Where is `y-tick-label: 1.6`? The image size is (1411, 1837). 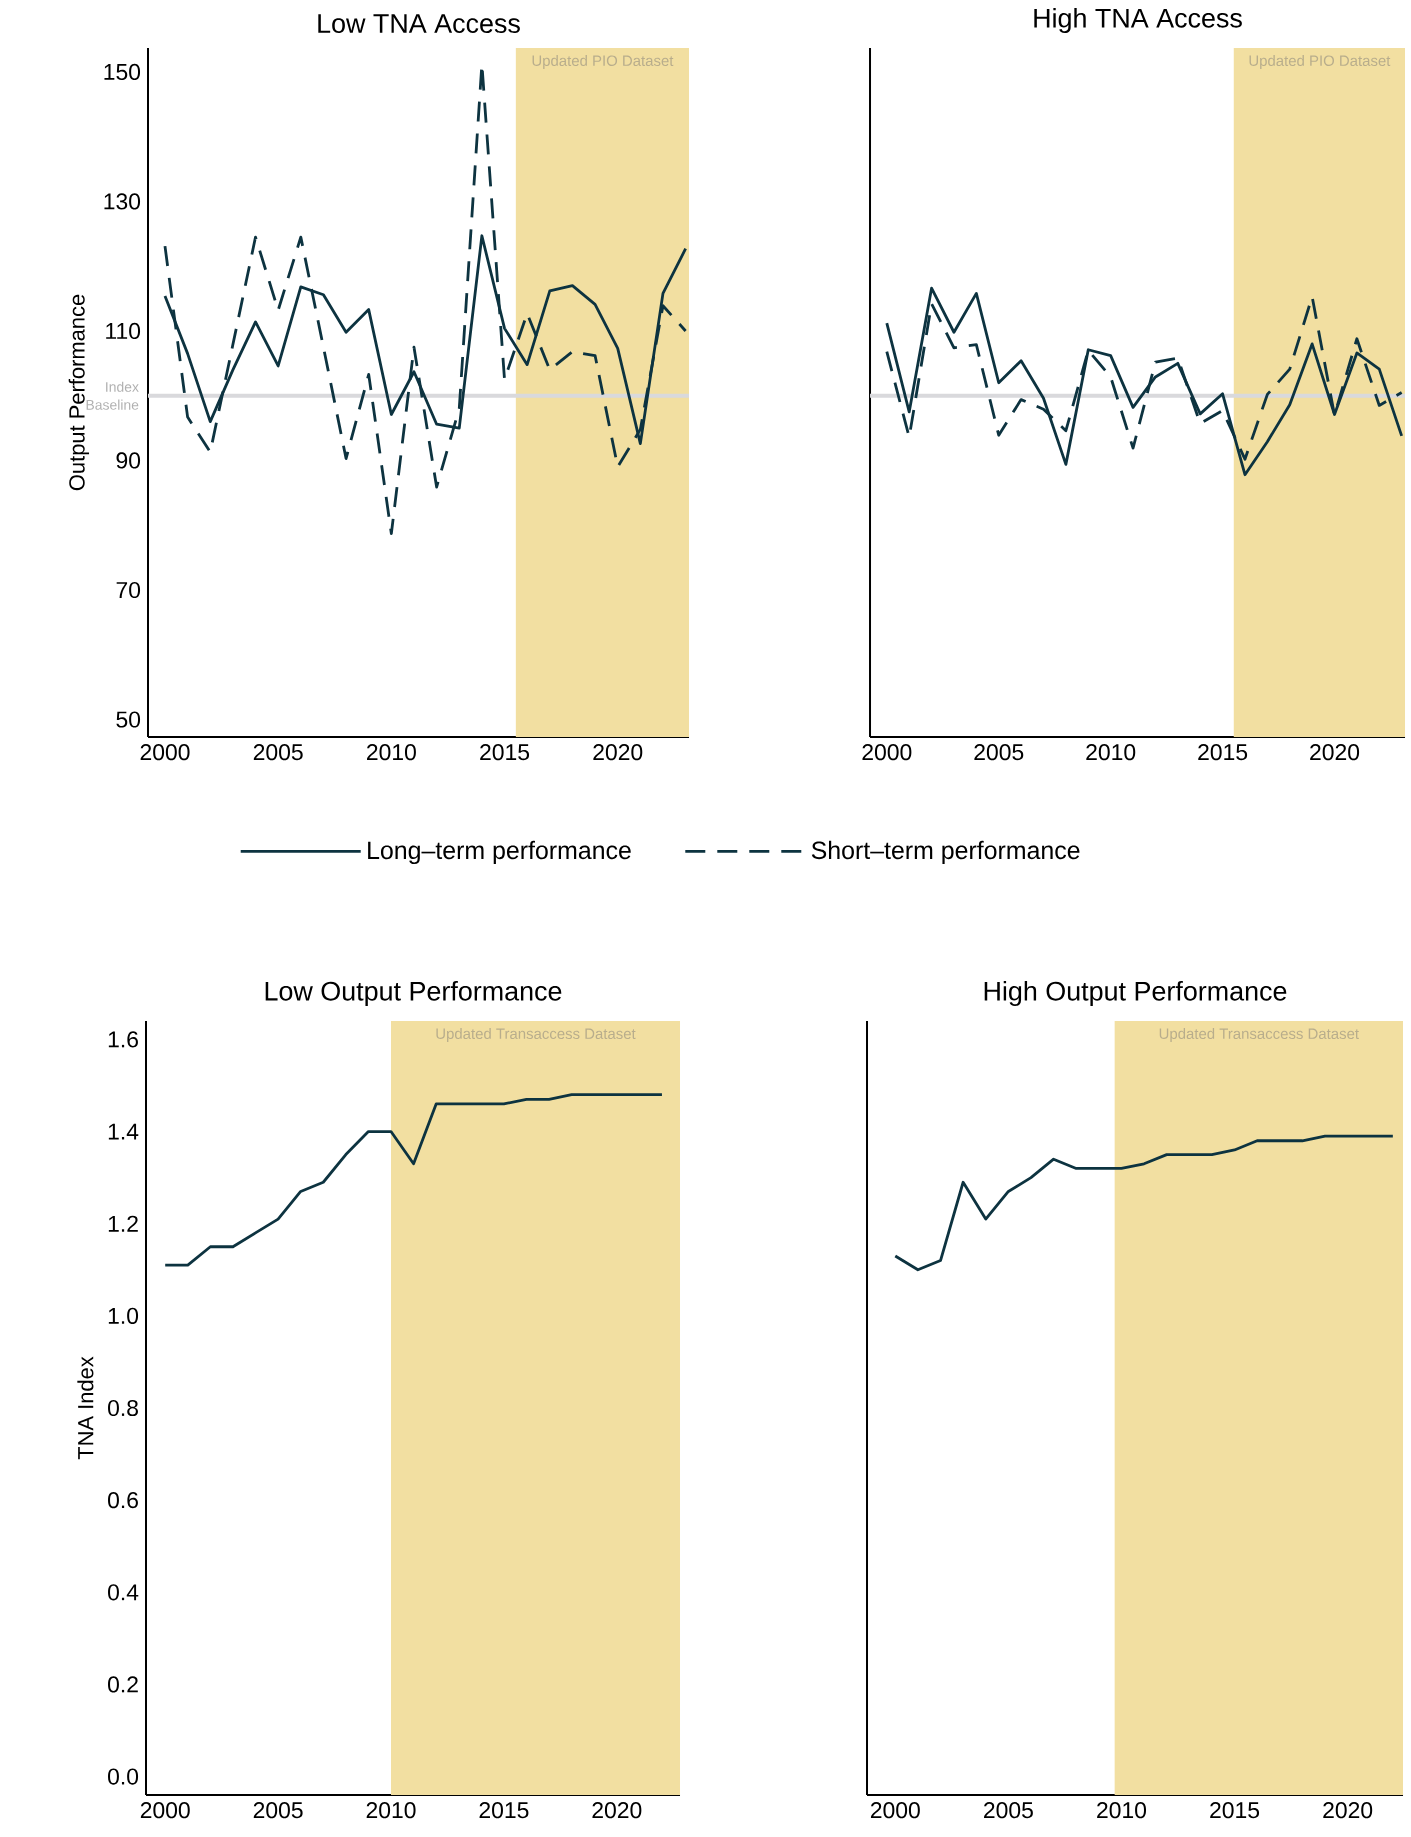 y-tick-label: 1.6 is located at coordinates (123, 1039).